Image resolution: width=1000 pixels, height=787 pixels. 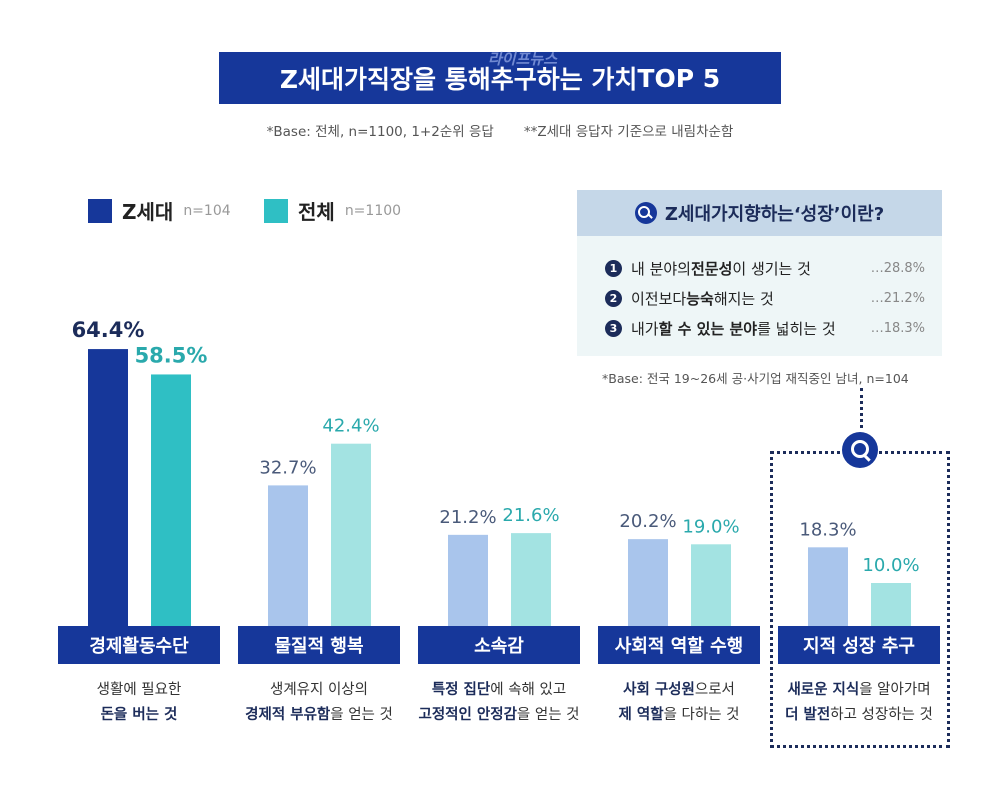 What do you see at coordinates (350, 426) in the screenshot?
I see `data-label-all-2: 42.4%` at bounding box center [350, 426].